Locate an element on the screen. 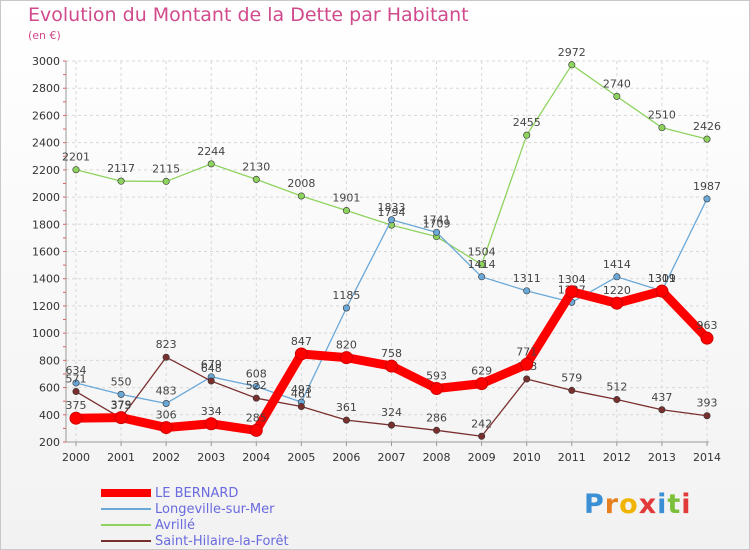  data-label: 820 is located at coordinates (346, 345).